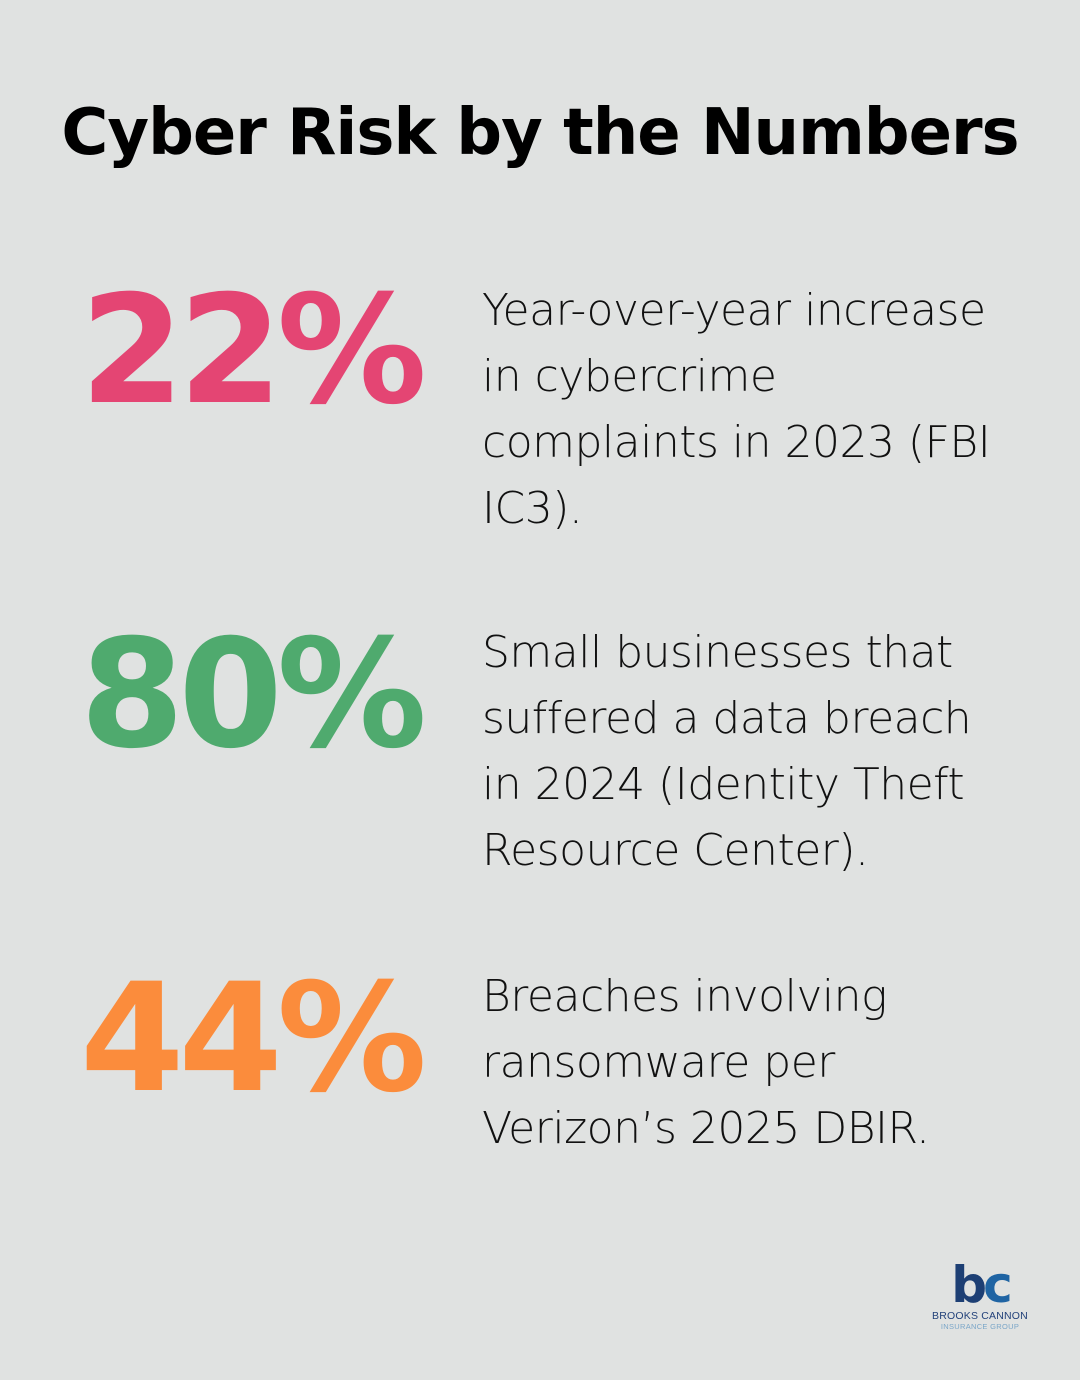  I want to click on logo-company-name: BROOKS CANNON, so click(980, 1316).